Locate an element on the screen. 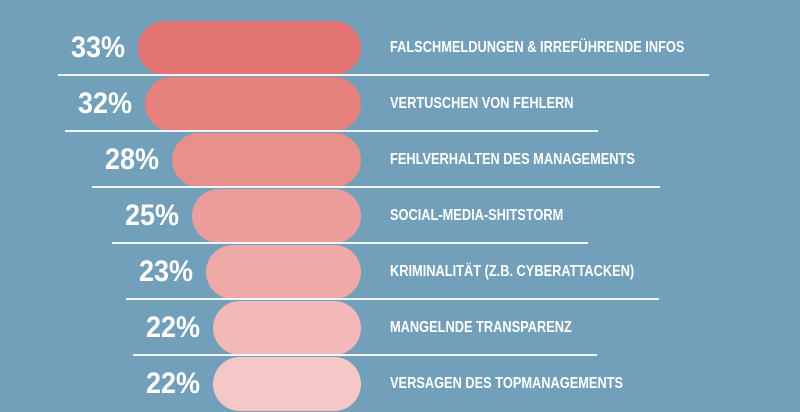 This screenshot has width=800, height=412. category-label: VERTUSCHEN VON FEHLERN is located at coordinates (482, 103).